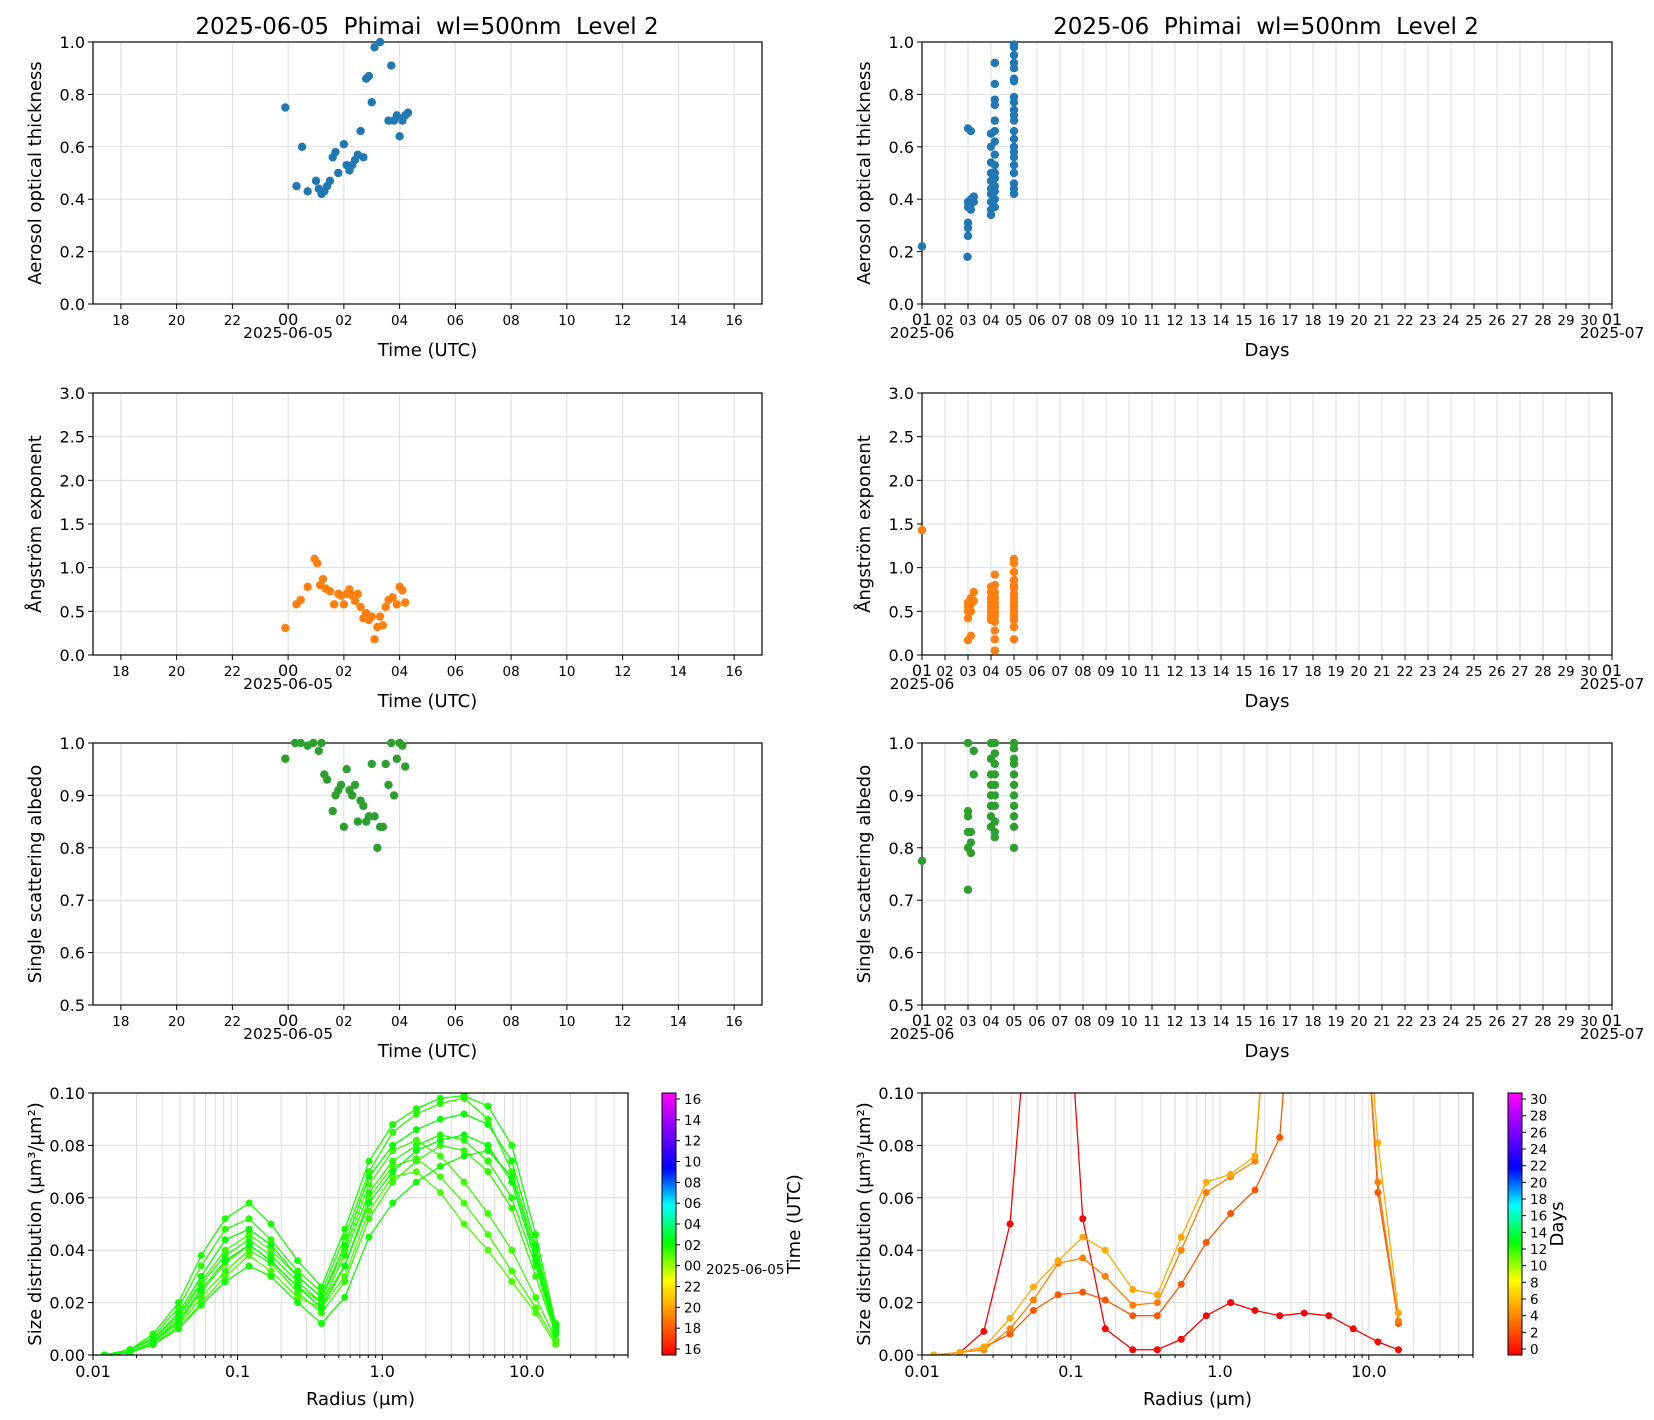 This screenshot has height=1420, width=1654. Describe the element at coordinates (1538, 1167) in the screenshot. I see `colorbar-tick-label: 22` at that location.